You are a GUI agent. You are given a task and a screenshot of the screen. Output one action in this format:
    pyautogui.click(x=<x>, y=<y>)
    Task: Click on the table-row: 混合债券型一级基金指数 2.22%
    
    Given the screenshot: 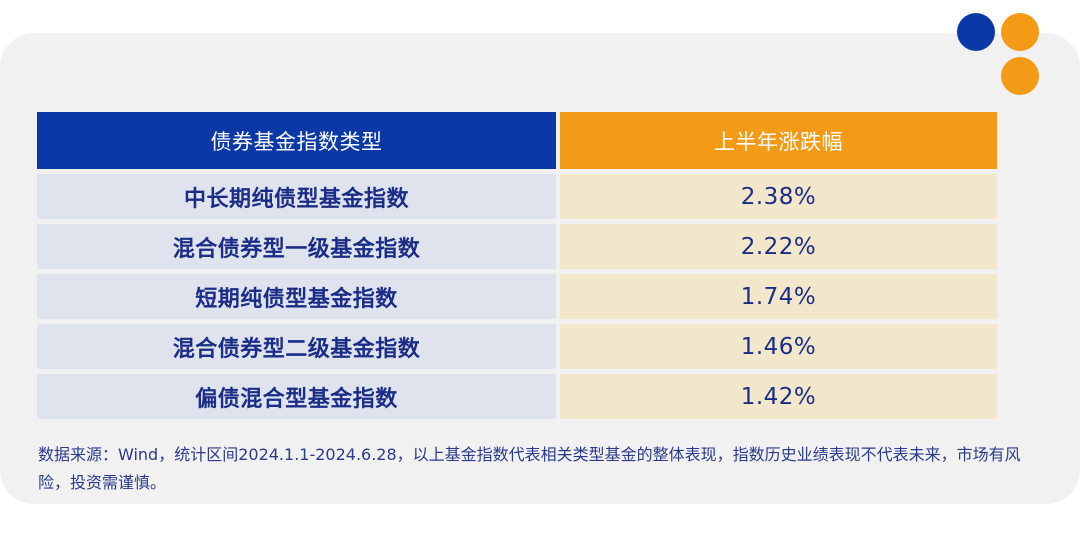 What is the action you would take?
    pyautogui.click(x=517, y=246)
    